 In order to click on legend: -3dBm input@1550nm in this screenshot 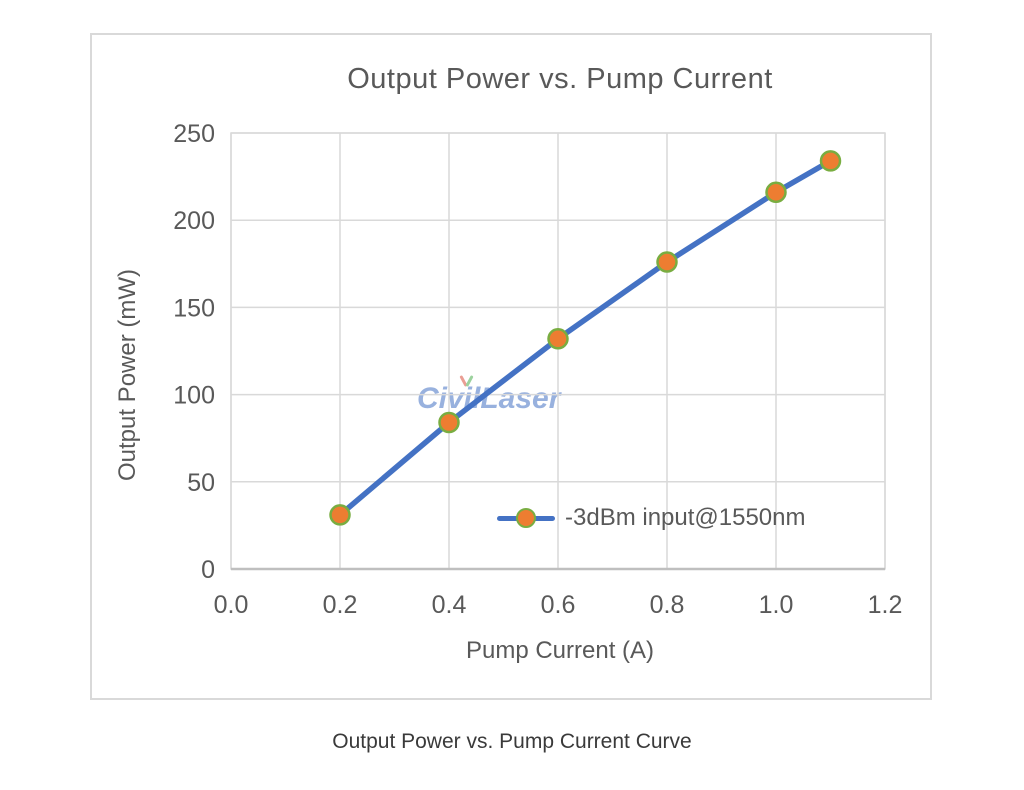, I will do `click(651, 518)`.